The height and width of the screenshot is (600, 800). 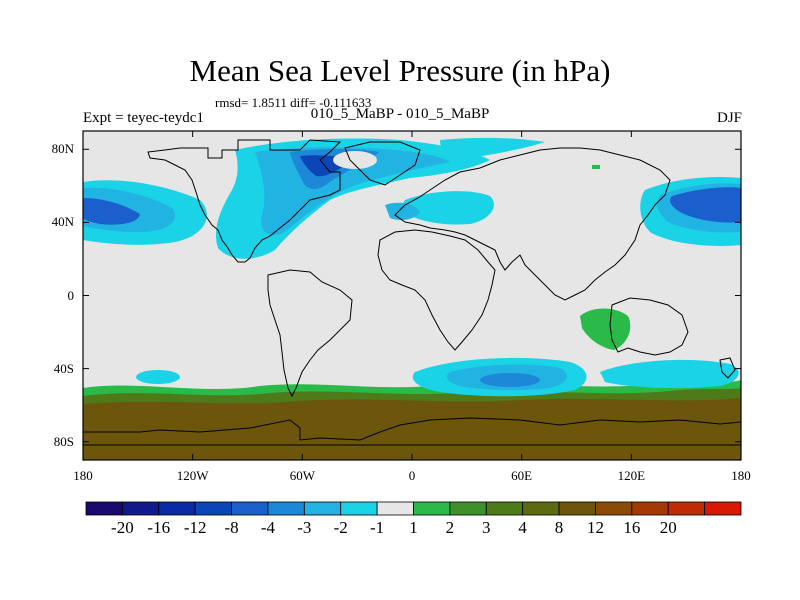 I want to click on north-africa-low, so click(x=402, y=211).